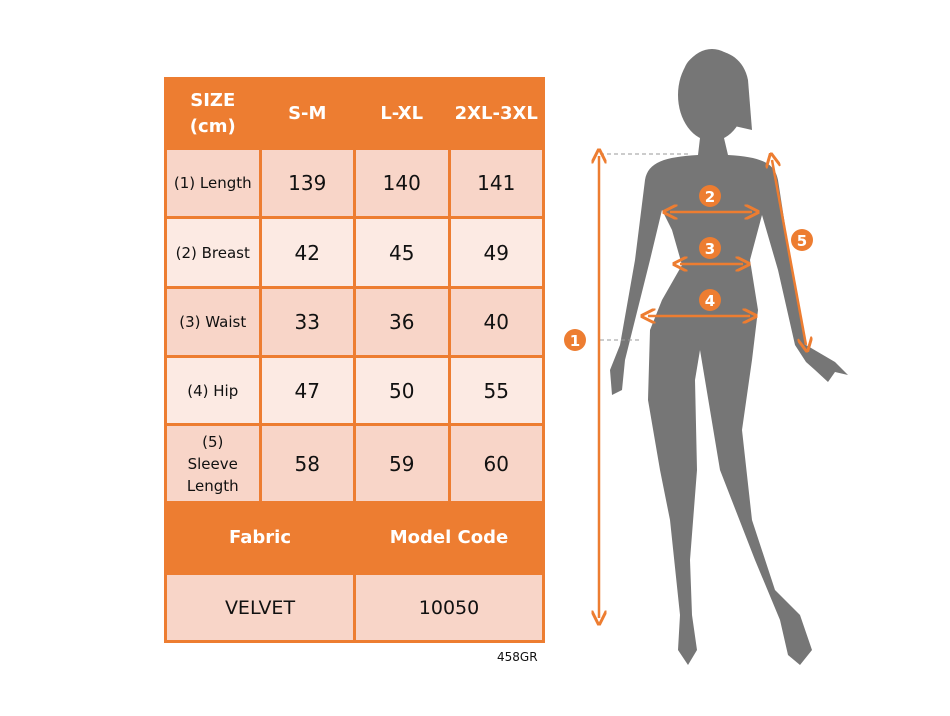 The width and height of the screenshot is (950, 716). What do you see at coordinates (517, 657) in the screenshot?
I see `product-code: 458GR` at bounding box center [517, 657].